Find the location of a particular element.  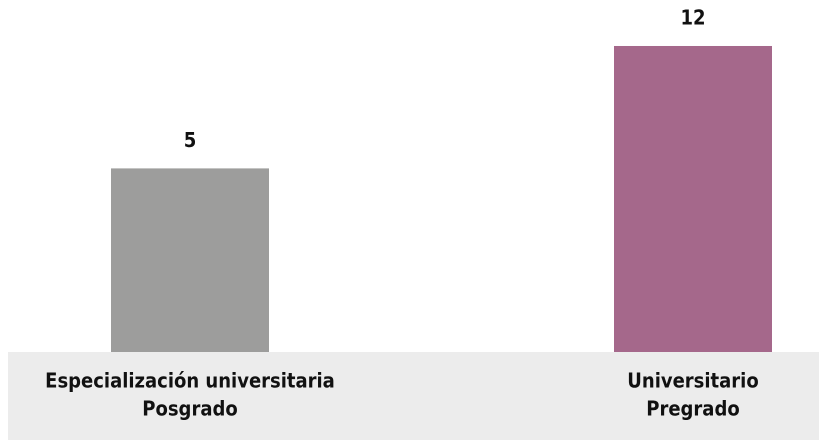

x-tick-label: Especialización universitaria is located at coordinates (190, 381).